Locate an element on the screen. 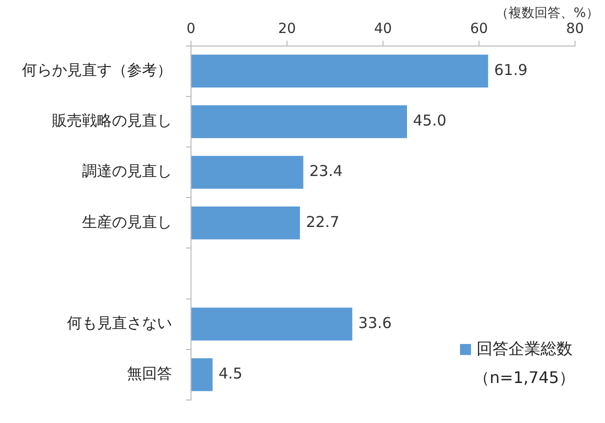  x-tick-label: 80 is located at coordinates (575, 29).